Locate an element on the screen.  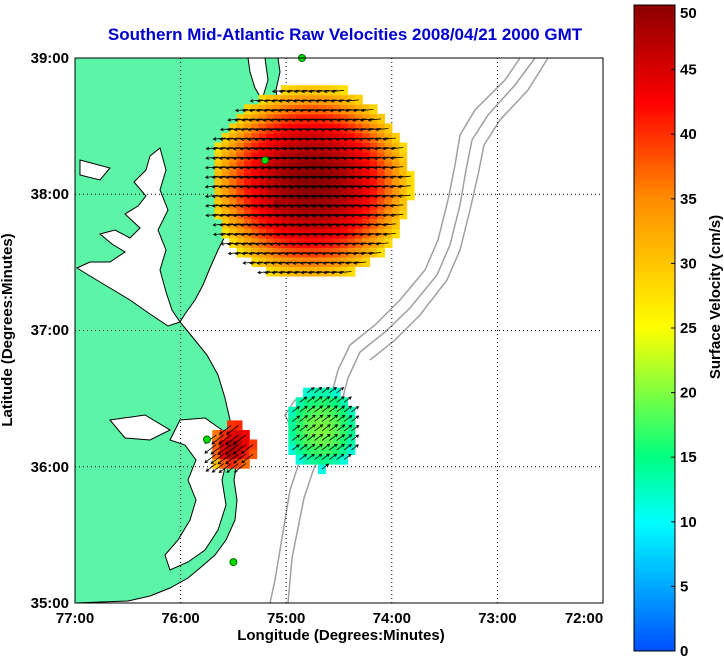
x-tick-label: 73:00 is located at coordinates (497, 618).